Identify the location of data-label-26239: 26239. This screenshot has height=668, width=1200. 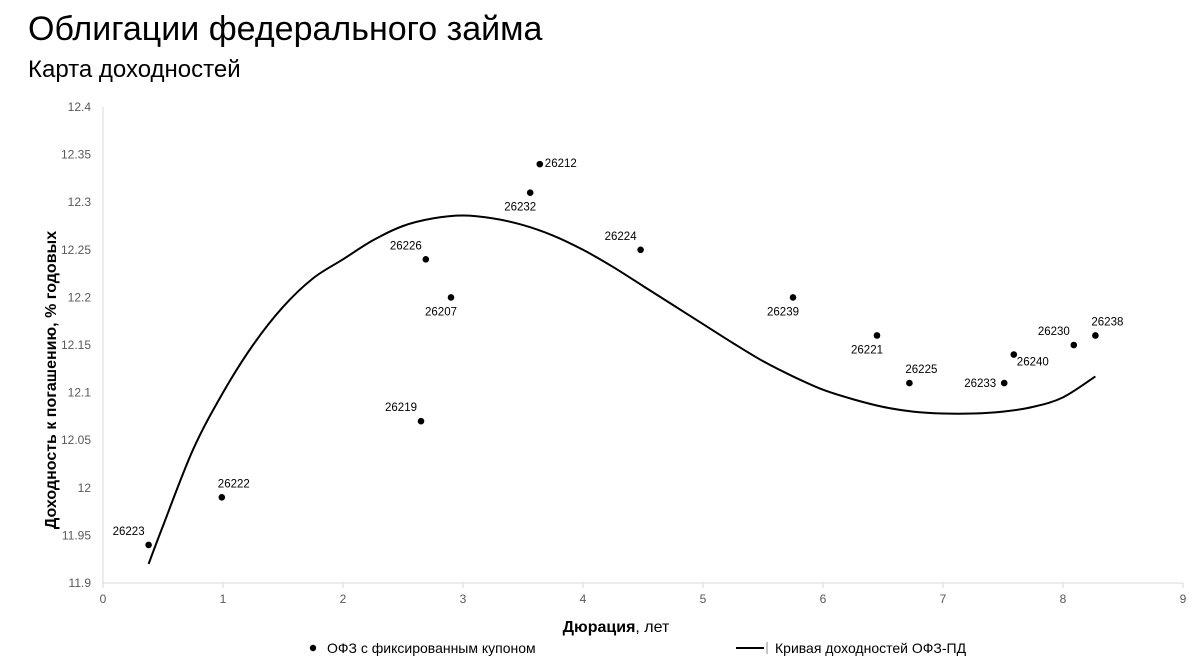
(783, 312).